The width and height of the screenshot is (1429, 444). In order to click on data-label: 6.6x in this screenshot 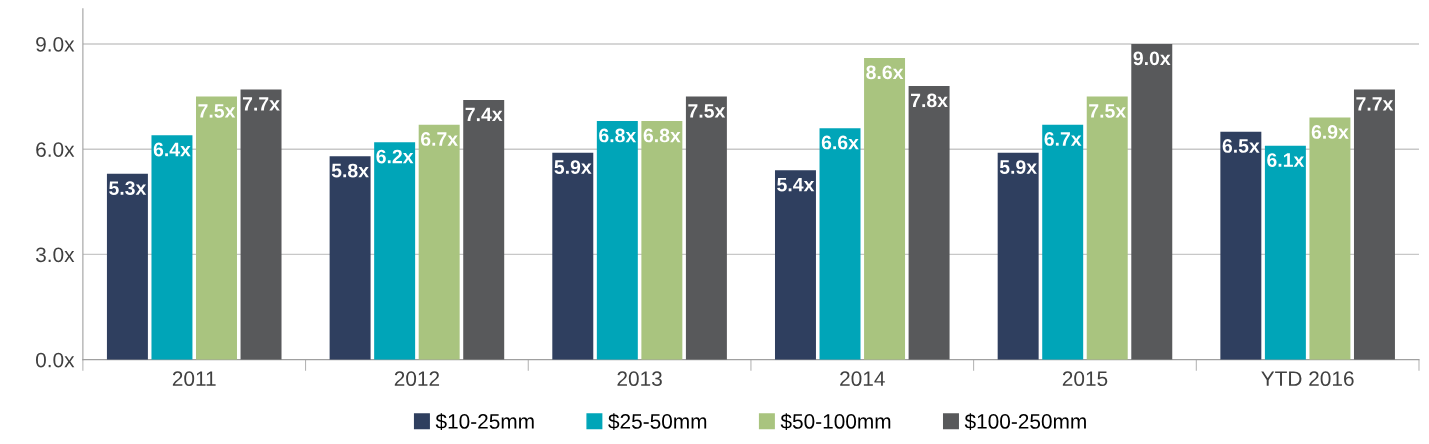, I will do `click(840, 142)`.